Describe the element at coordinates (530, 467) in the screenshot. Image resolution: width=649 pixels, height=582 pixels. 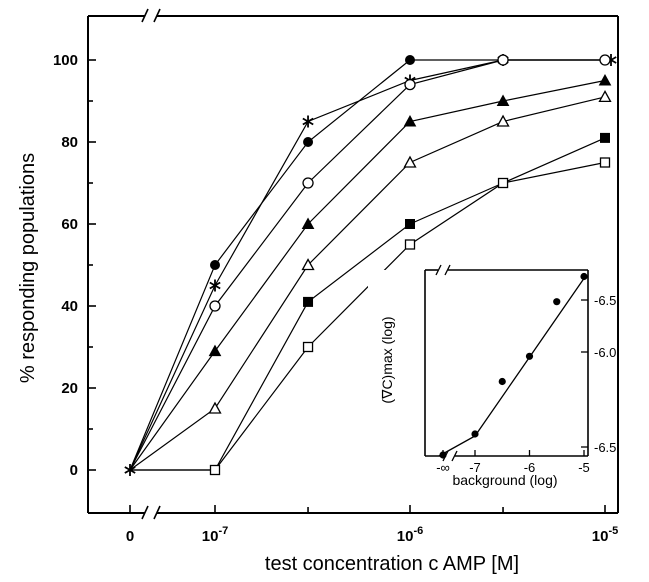
I see `inset-x-tick-label-2: -6` at that location.